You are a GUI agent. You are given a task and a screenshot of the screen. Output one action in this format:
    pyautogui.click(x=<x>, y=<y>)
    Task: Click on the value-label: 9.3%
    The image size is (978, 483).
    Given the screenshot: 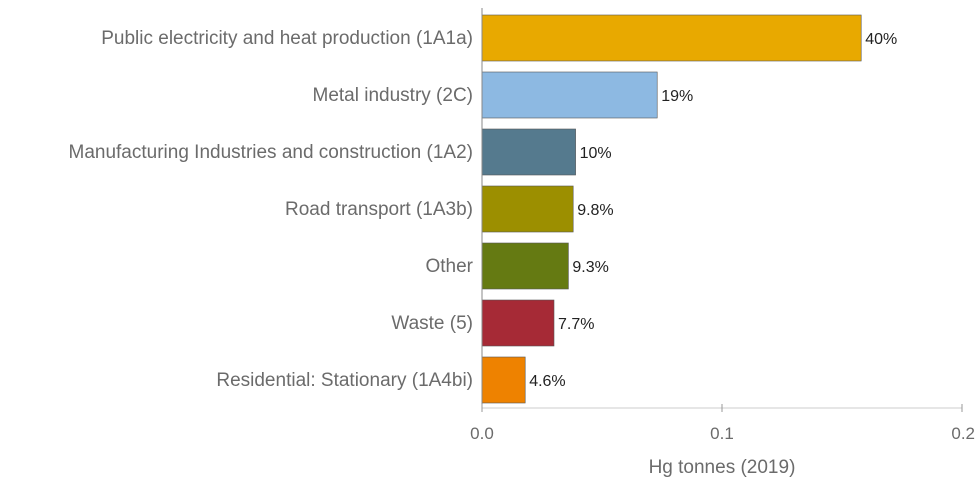 What is the action you would take?
    pyautogui.click(x=590, y=267)
    